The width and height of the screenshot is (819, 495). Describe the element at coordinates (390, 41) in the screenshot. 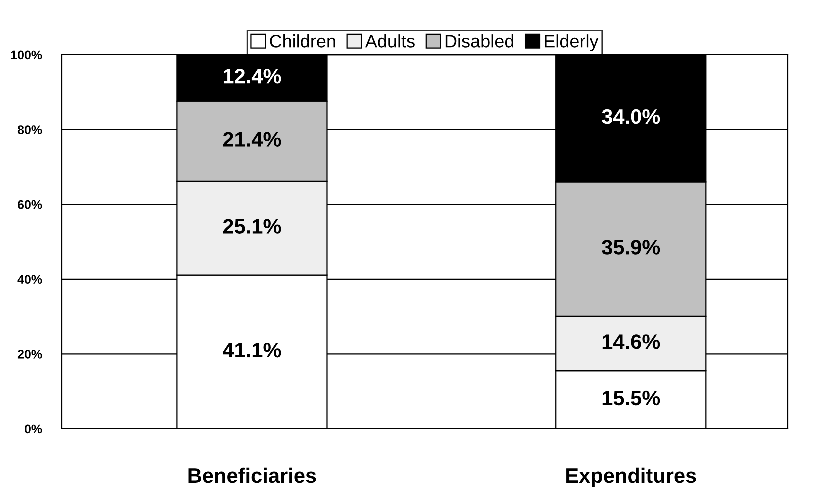

I see `legend-label: Adults` at that location.